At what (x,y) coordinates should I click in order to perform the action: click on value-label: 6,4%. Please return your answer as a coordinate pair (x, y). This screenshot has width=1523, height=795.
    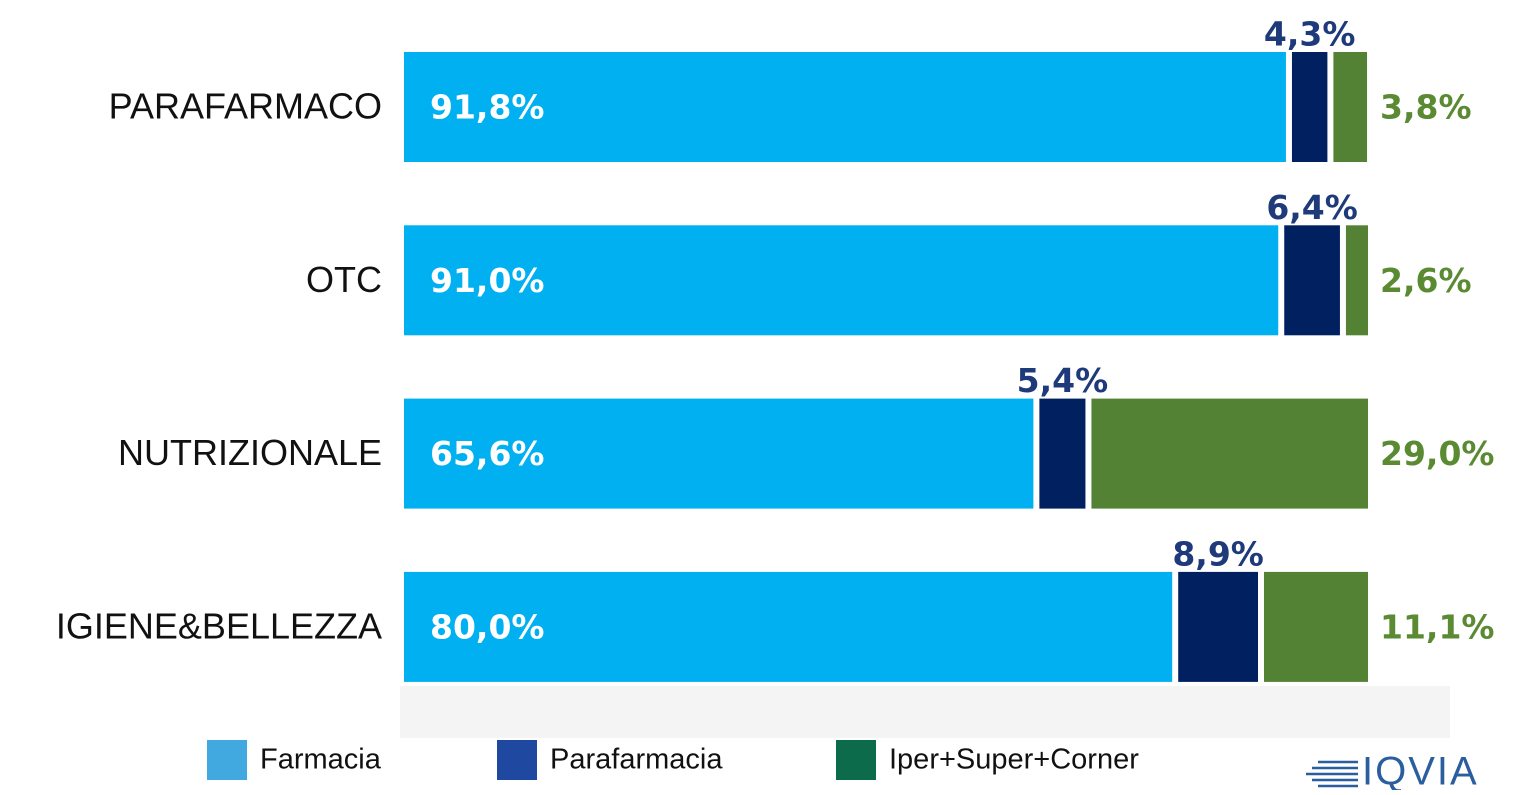
    Looking at the image, I should click on (1312, 207).